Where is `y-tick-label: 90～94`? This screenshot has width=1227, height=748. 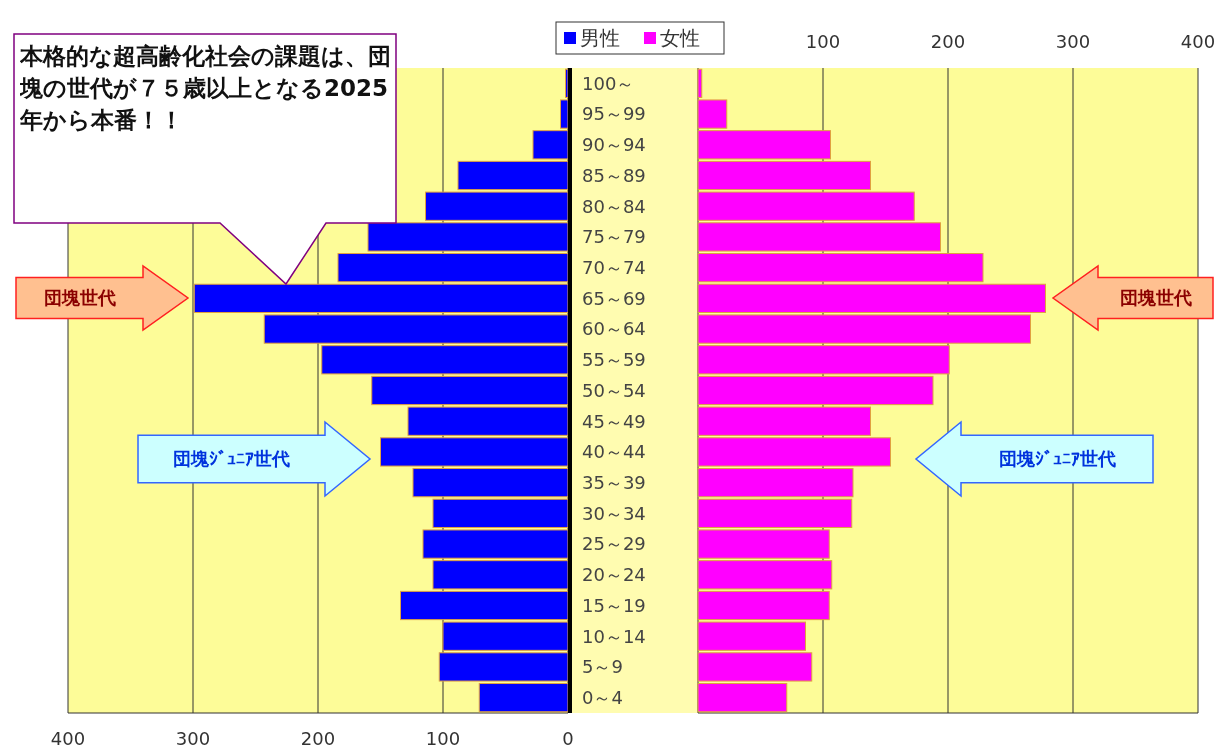 y-tick-label: 90～94 is located at coordinates (614, 145).